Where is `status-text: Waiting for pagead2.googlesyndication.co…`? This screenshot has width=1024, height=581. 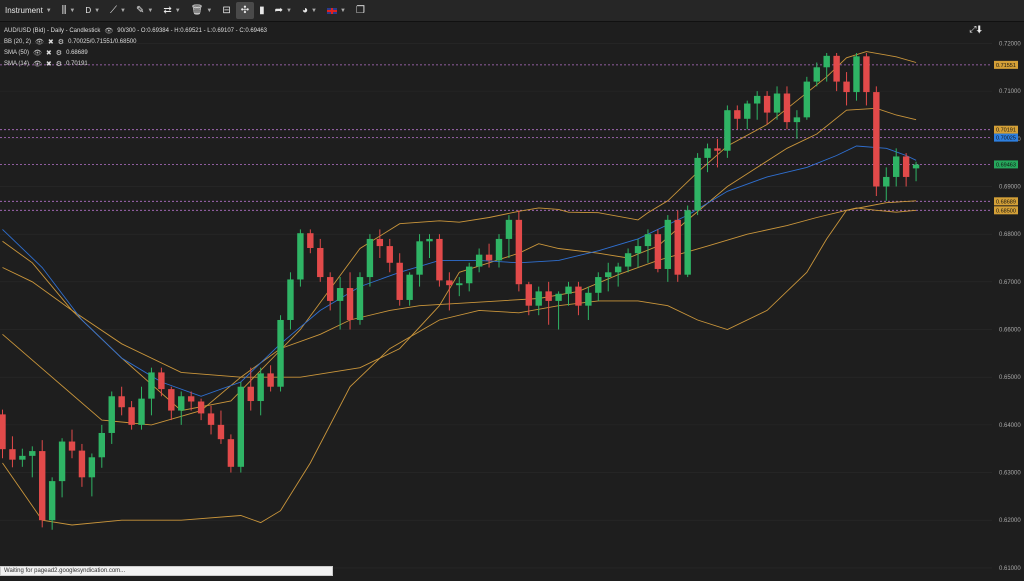
status-text: Waiting for pagead2.googlesyndication.co… is located at coordinates (65, 571).